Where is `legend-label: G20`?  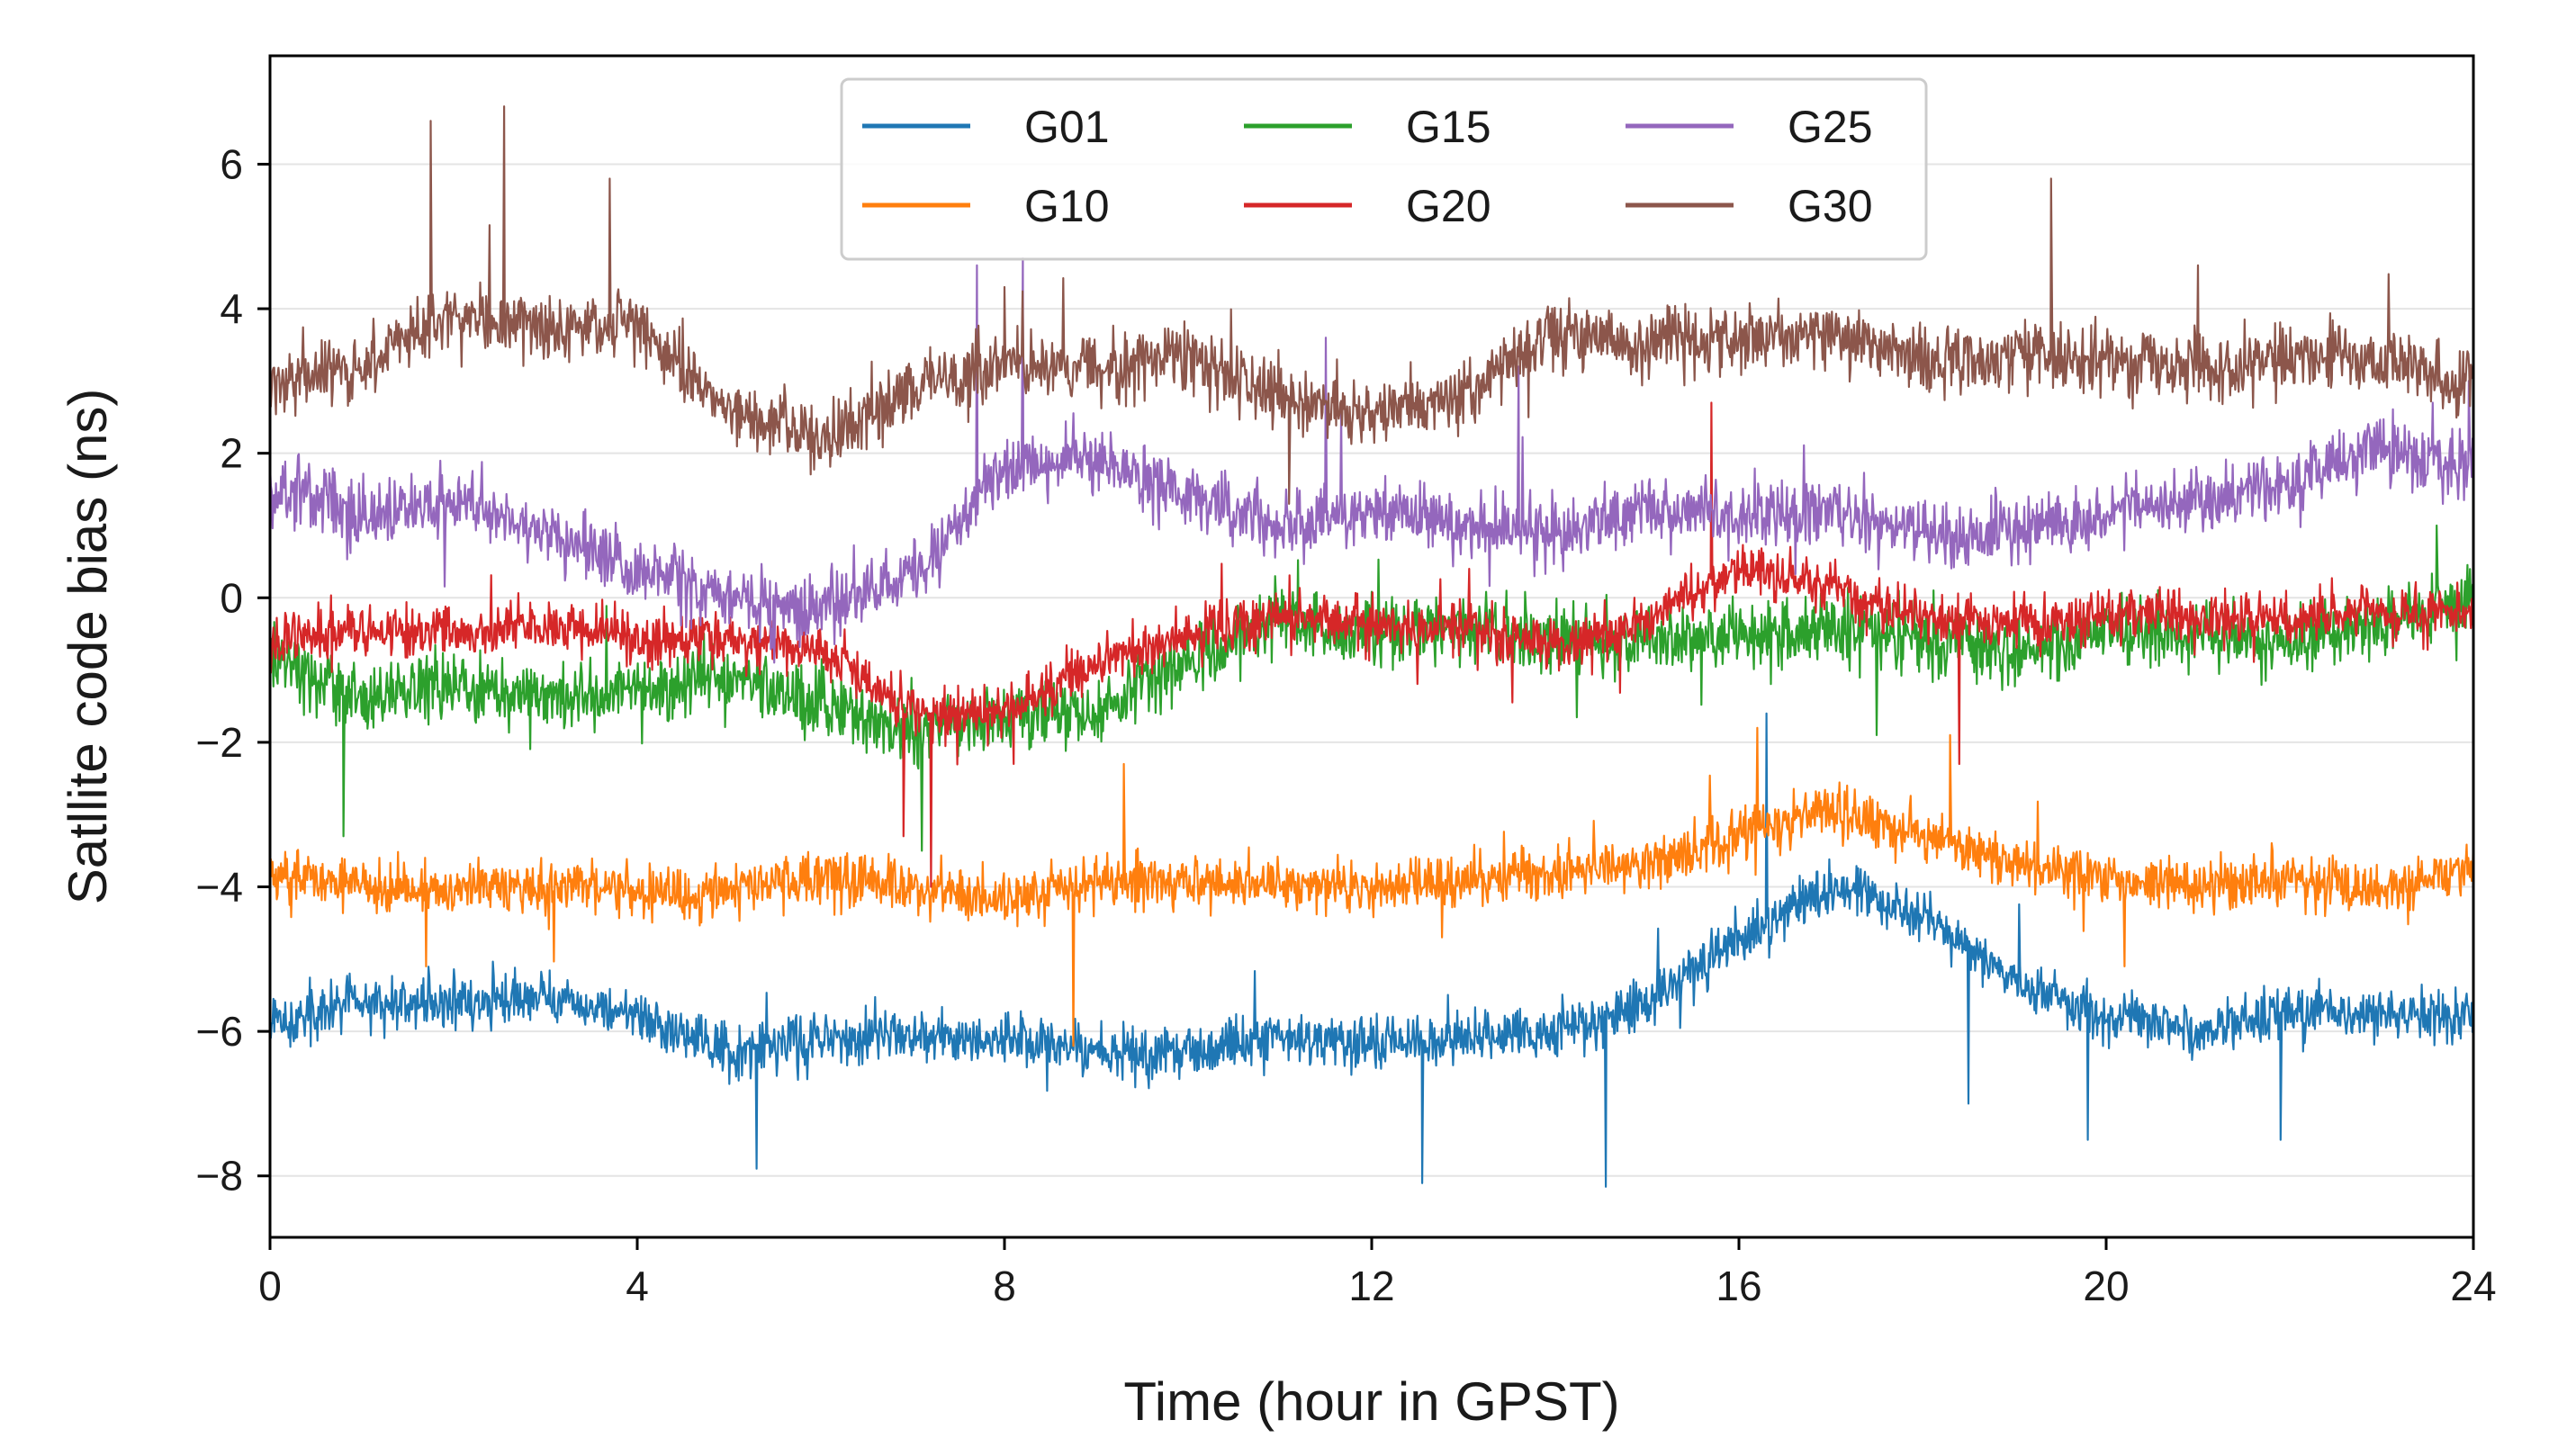
legend-label: G20 is located at coordinates (1448, 206).